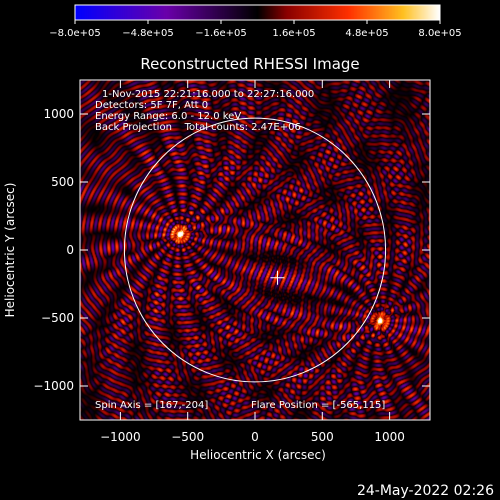  Describe the element at coordinates (221, 33) in the screenshot. I see `colorbar-tick-label: −1.6e+05` at that location.